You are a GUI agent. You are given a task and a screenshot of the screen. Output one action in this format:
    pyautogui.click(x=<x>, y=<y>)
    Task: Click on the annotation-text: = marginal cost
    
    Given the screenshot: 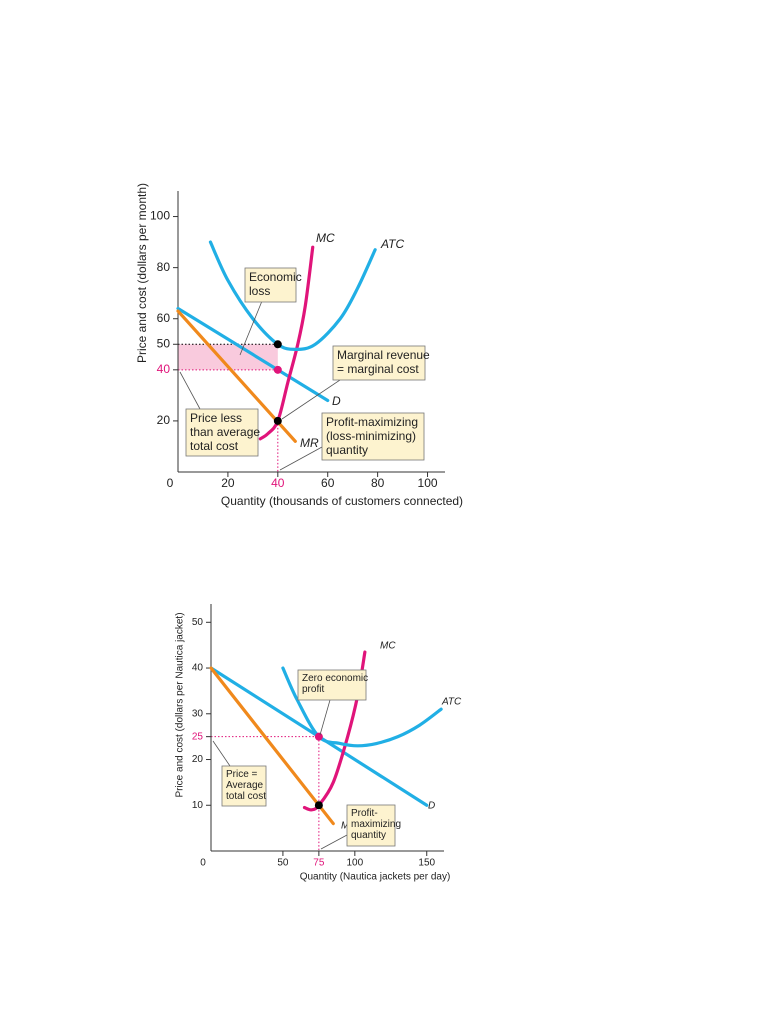 What is the action you would take?
    pyautogui.click(x=378, y=369)
    